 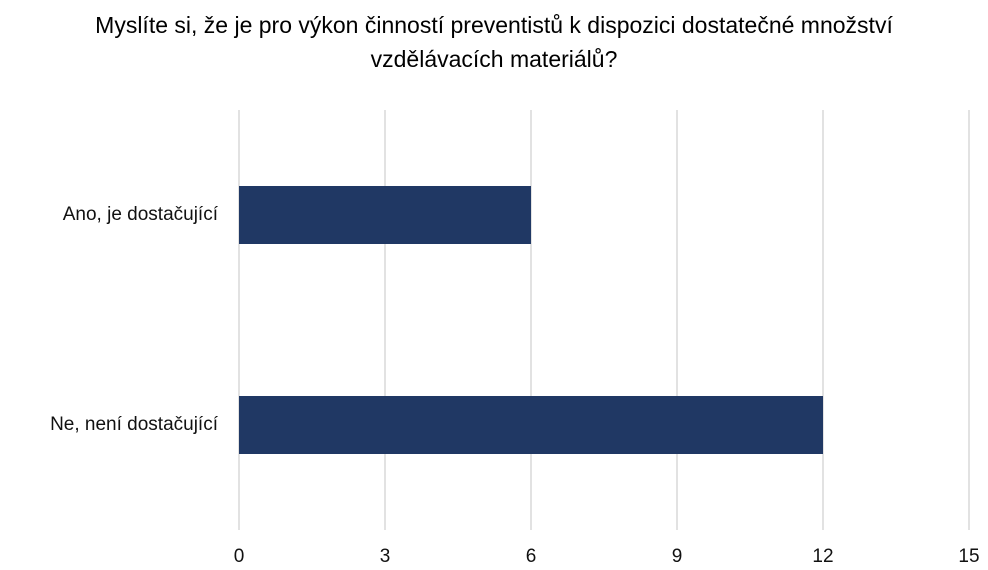 I want to click on y-tick-label: Ano, je dostačující, so click(x=141, y=214).